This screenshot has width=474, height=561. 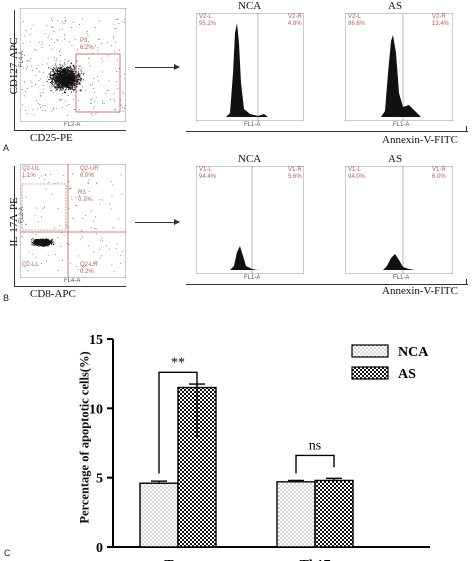 What do you see at coordinates (399, 220) in the screenshot?
I see `panel-b-as-histogram` at bounding box center [399, 220].